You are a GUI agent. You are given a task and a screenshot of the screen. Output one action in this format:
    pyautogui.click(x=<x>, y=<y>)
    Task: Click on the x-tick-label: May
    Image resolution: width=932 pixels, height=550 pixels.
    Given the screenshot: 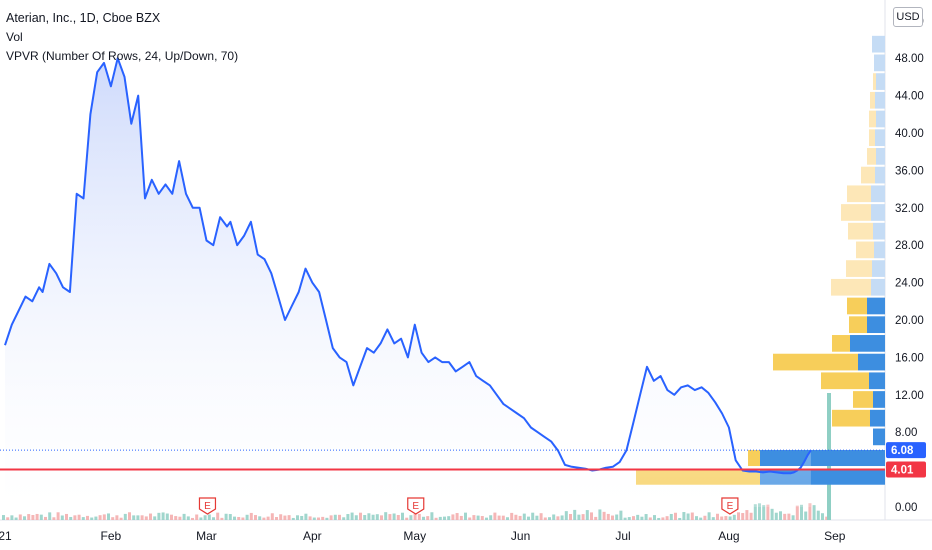 What is the action you would take?
    pyautogui.click(x=414, y=536)
    